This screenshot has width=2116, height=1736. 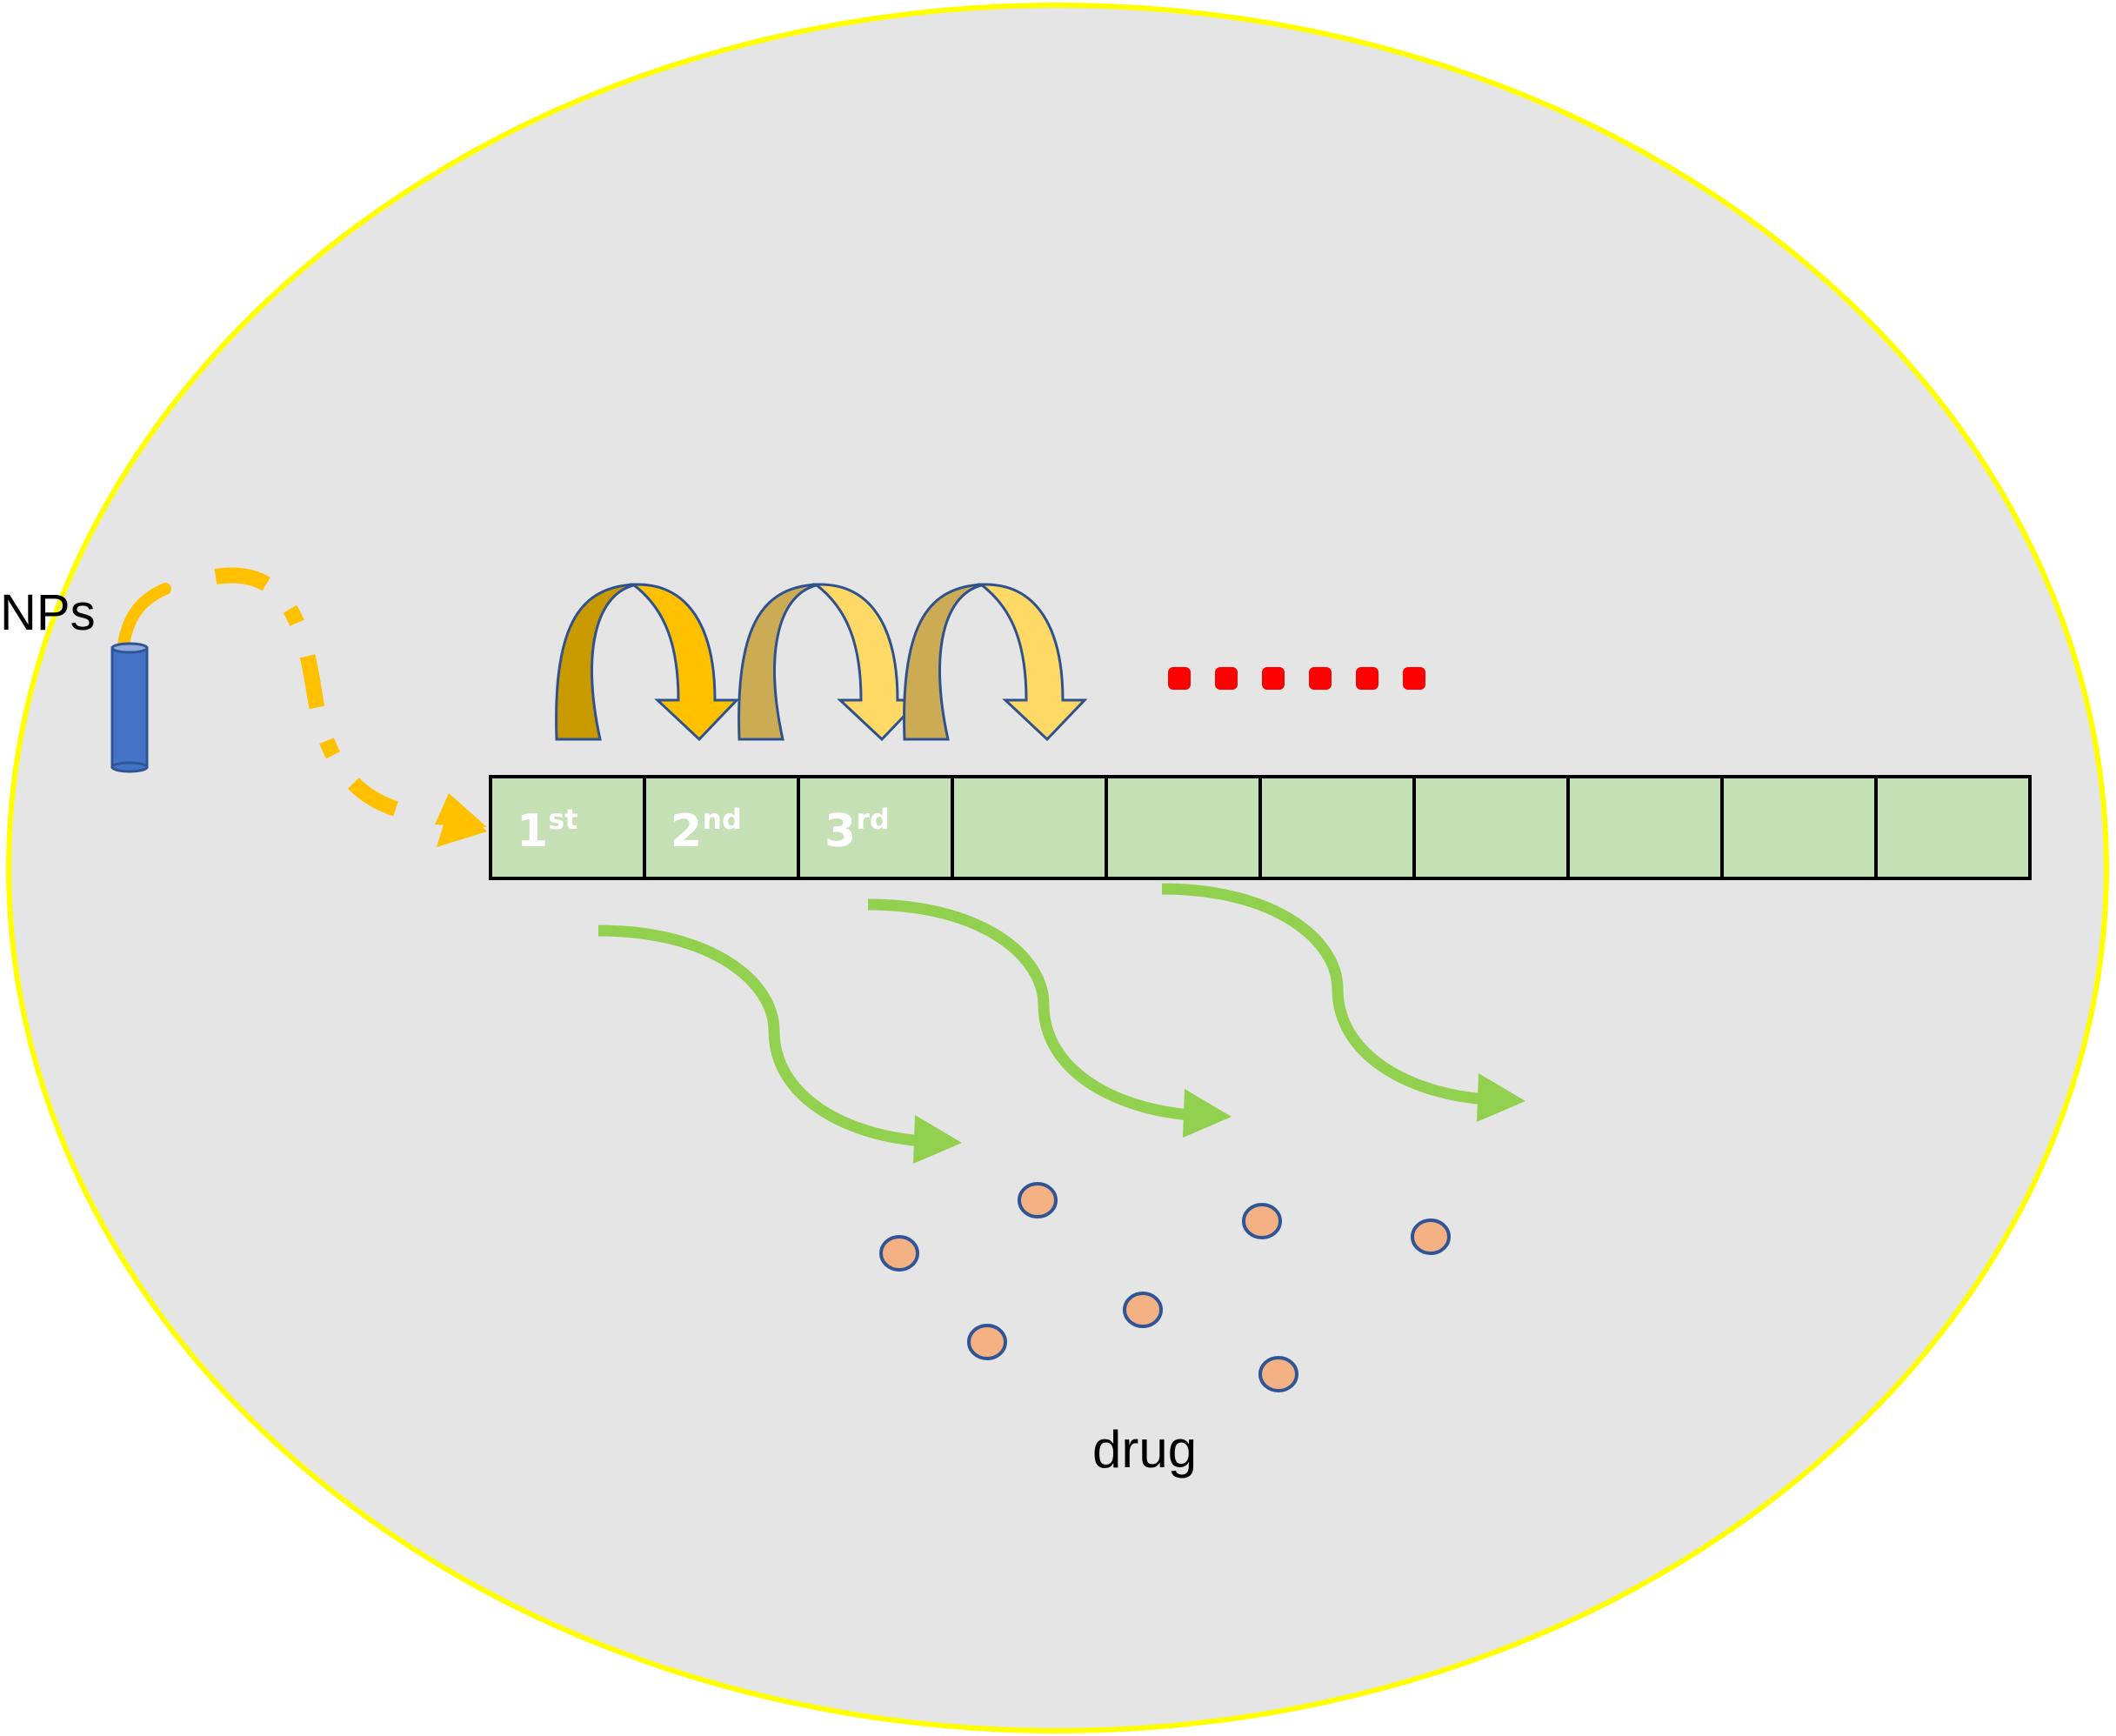 What do you see at coordinates (129, 767) in the screenshot?
I see `np-bottom` at bounding box center [129, 767].